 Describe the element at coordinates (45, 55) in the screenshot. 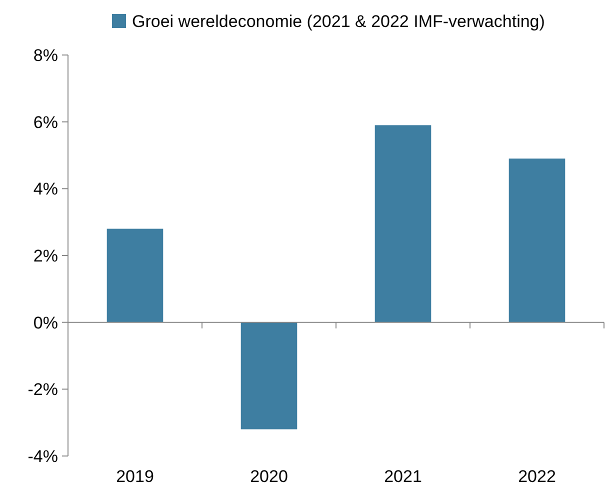

I see `y-tick-label: 8%` at that location.